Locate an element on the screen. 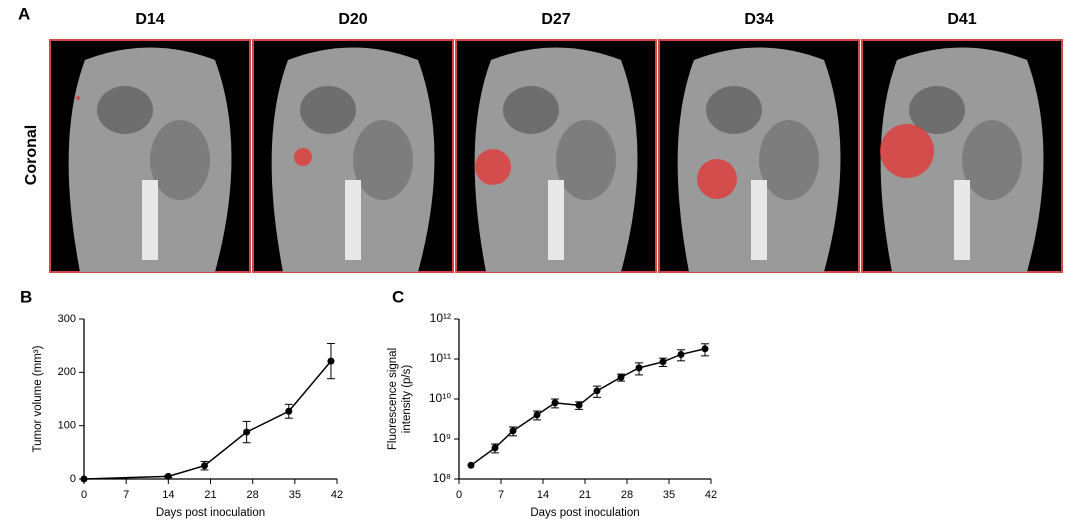  y-tick-label: 10¹¹ is located at coordinates (440, 358).